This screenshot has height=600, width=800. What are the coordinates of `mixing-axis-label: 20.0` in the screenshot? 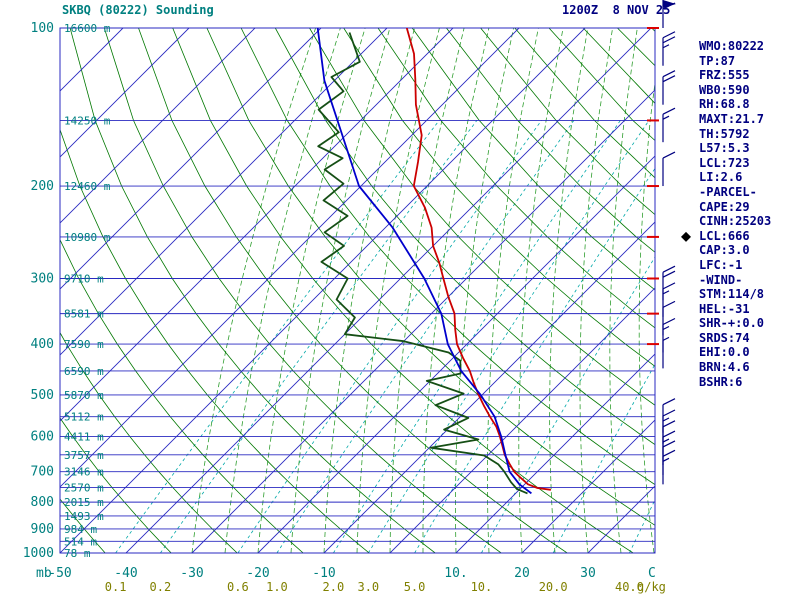 It's located at (553, 587).